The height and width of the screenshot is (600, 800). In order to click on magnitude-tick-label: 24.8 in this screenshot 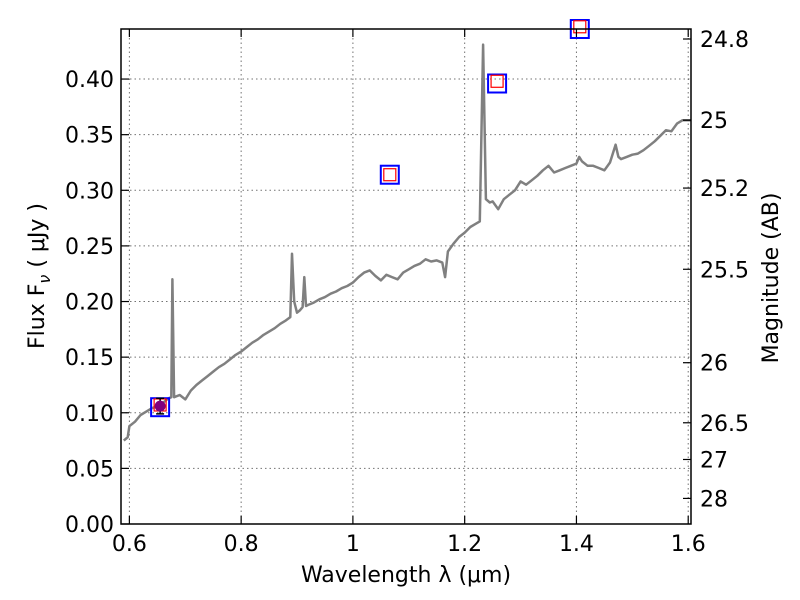, I will do `click(724, 40)`.